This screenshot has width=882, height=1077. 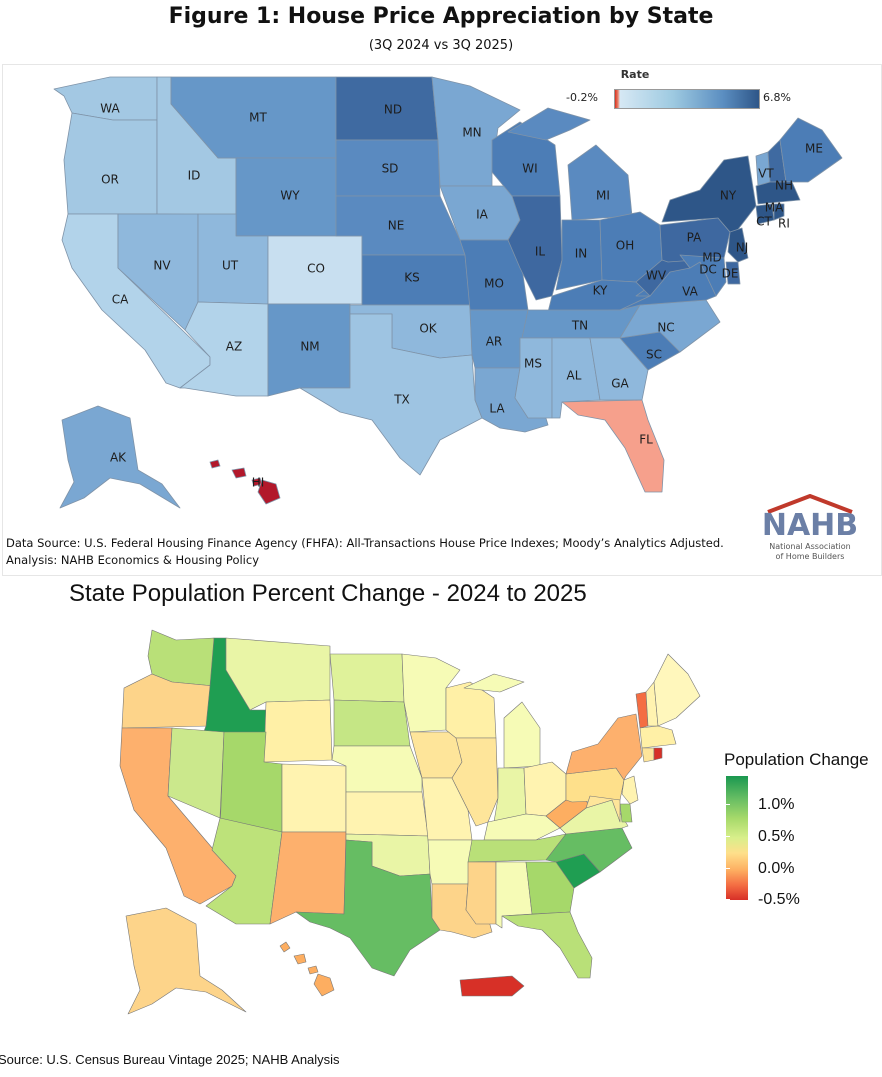 What do you see at coordinates (620, 384) in the screenshot?
I see `state-label-ga: GA` at bounding box center [620, 384].